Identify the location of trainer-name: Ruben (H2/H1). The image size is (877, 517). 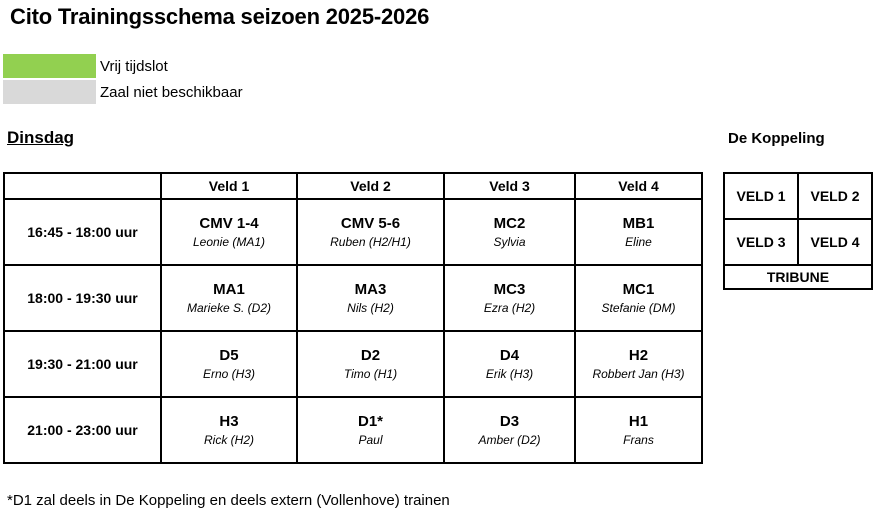
(370, 242).